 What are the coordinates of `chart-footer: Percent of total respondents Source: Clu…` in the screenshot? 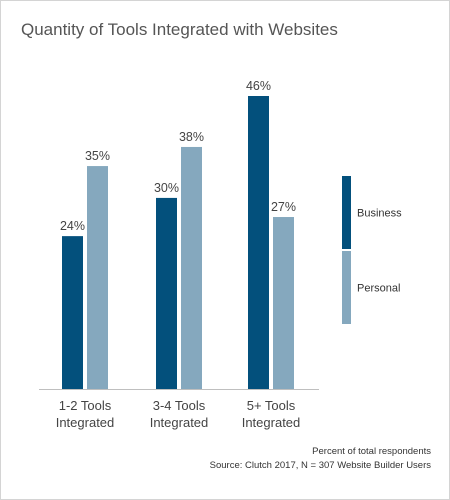 It's located at (320, 458).